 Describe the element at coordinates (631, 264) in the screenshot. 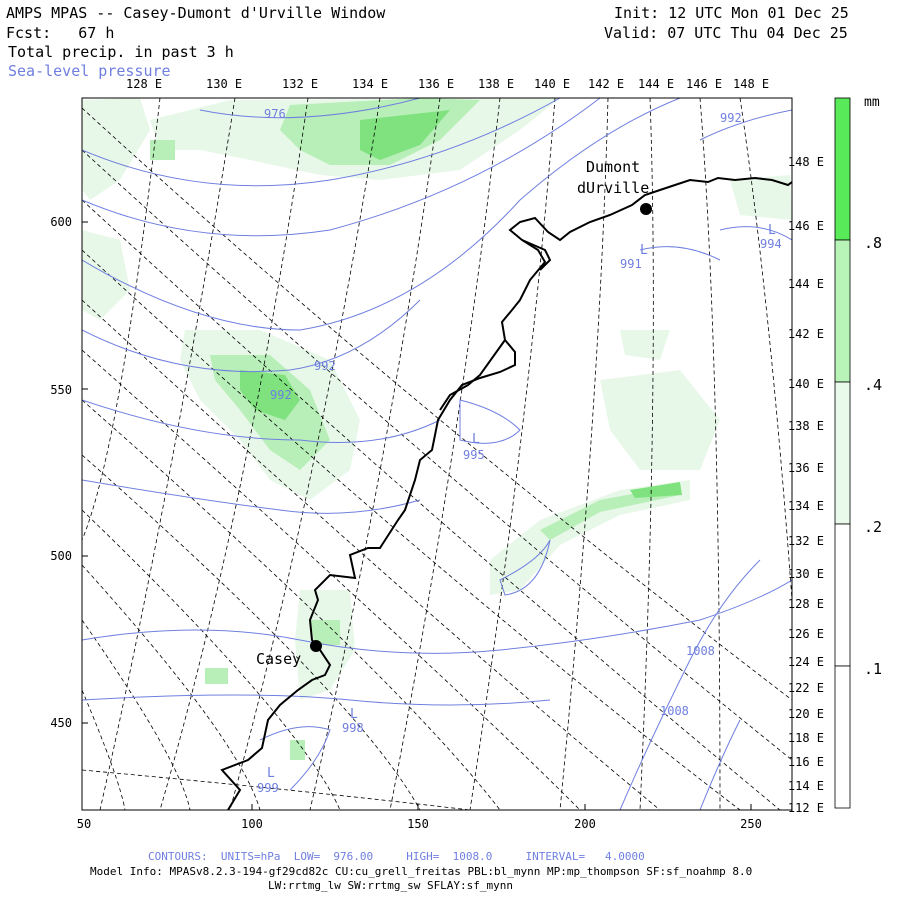

I see `pressure-label: 991` at that location.